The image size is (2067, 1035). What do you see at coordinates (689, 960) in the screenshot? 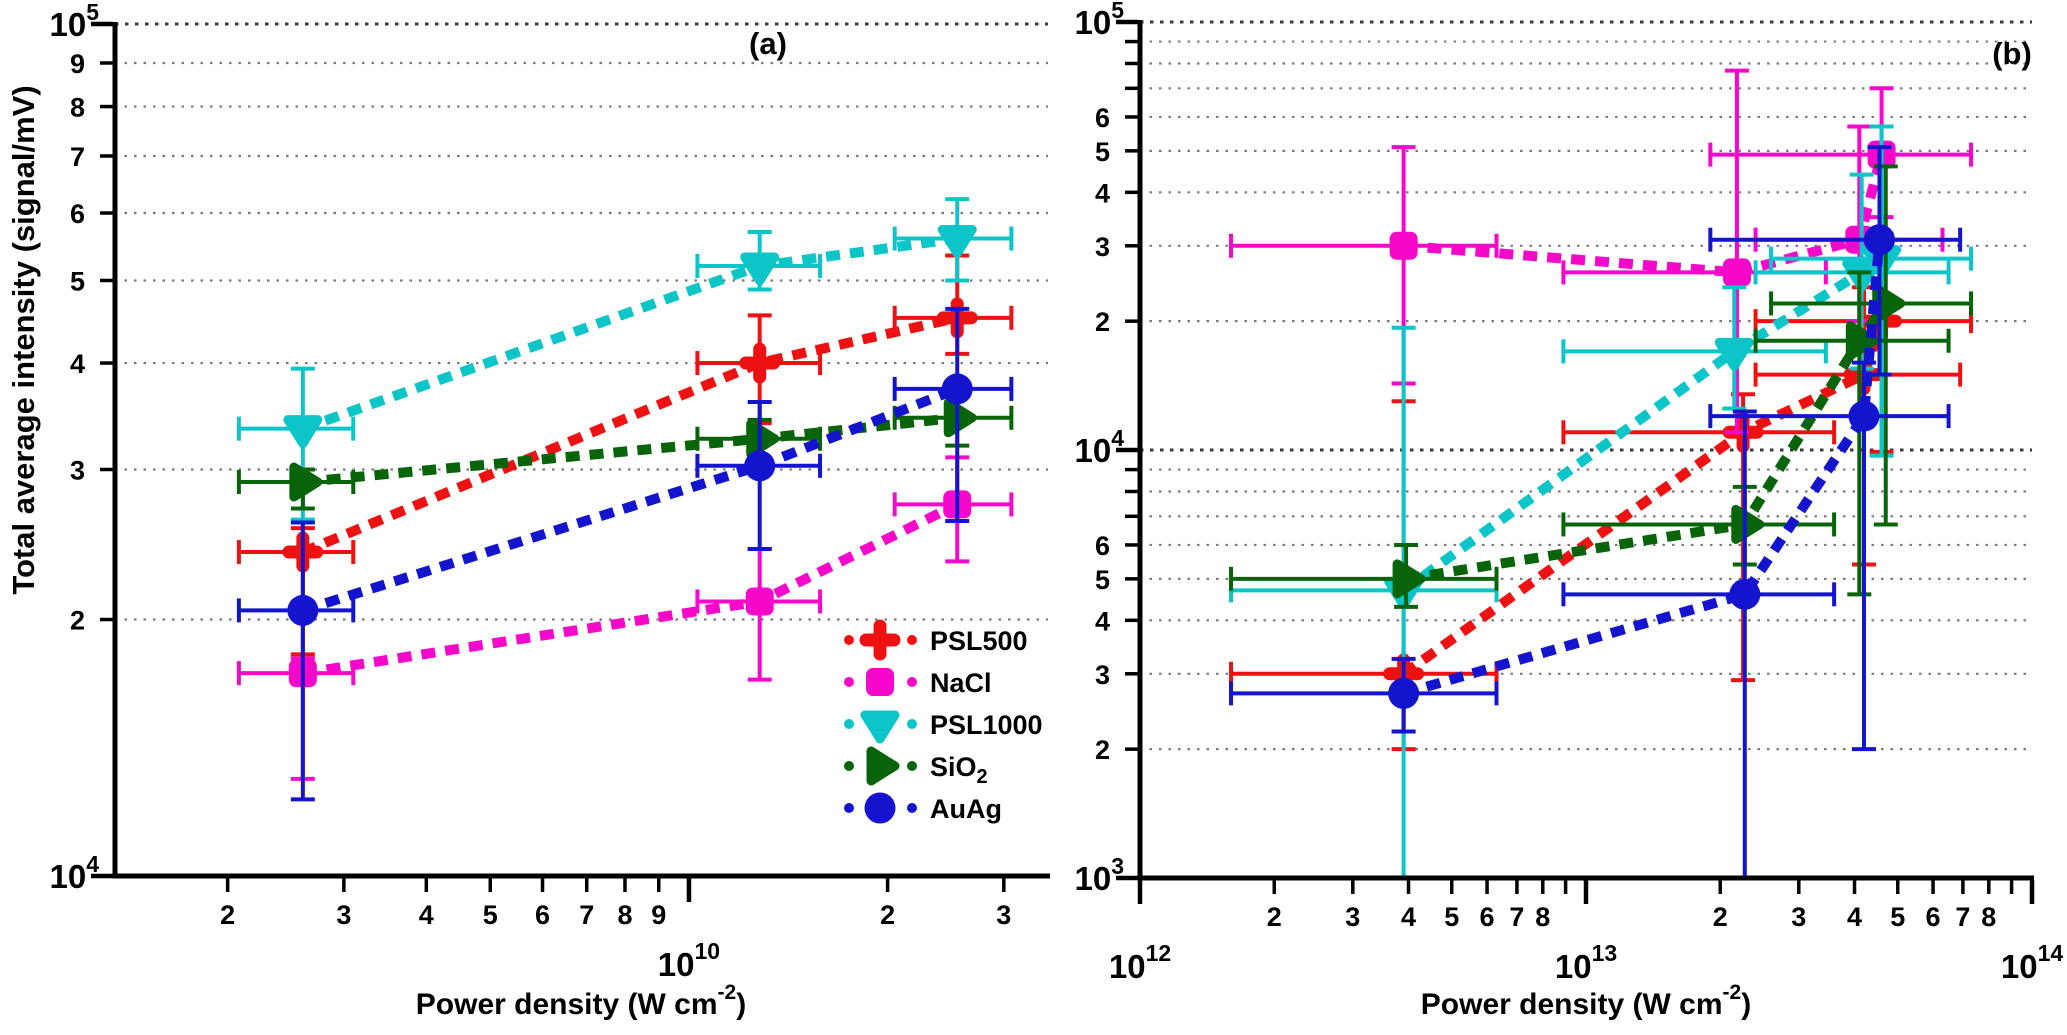
I see `x-tick-major-label: 1010` at bounding box center [689, 960].